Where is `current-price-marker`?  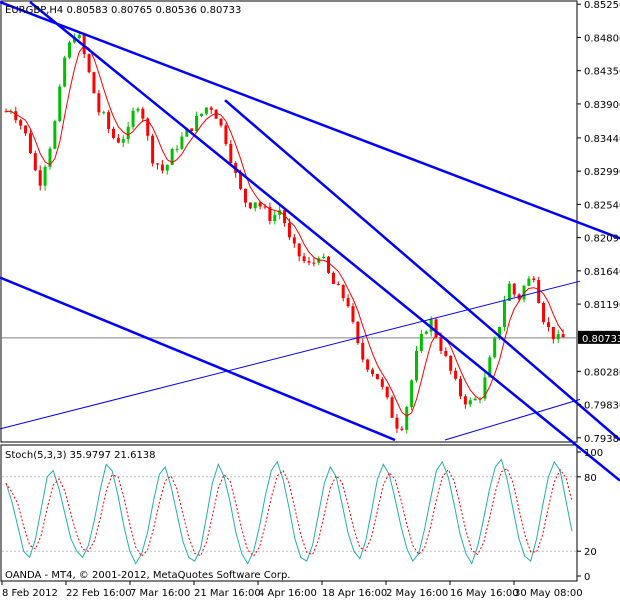 current-price-marker is located at coordinates (599, 337).